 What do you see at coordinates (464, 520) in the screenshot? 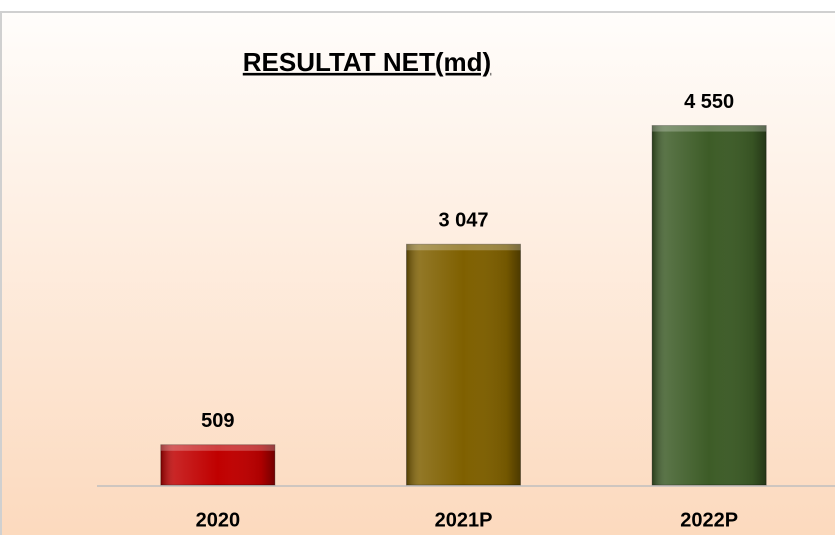
I see `x-tick-label: 2021P` at bounding box center [464, 520].